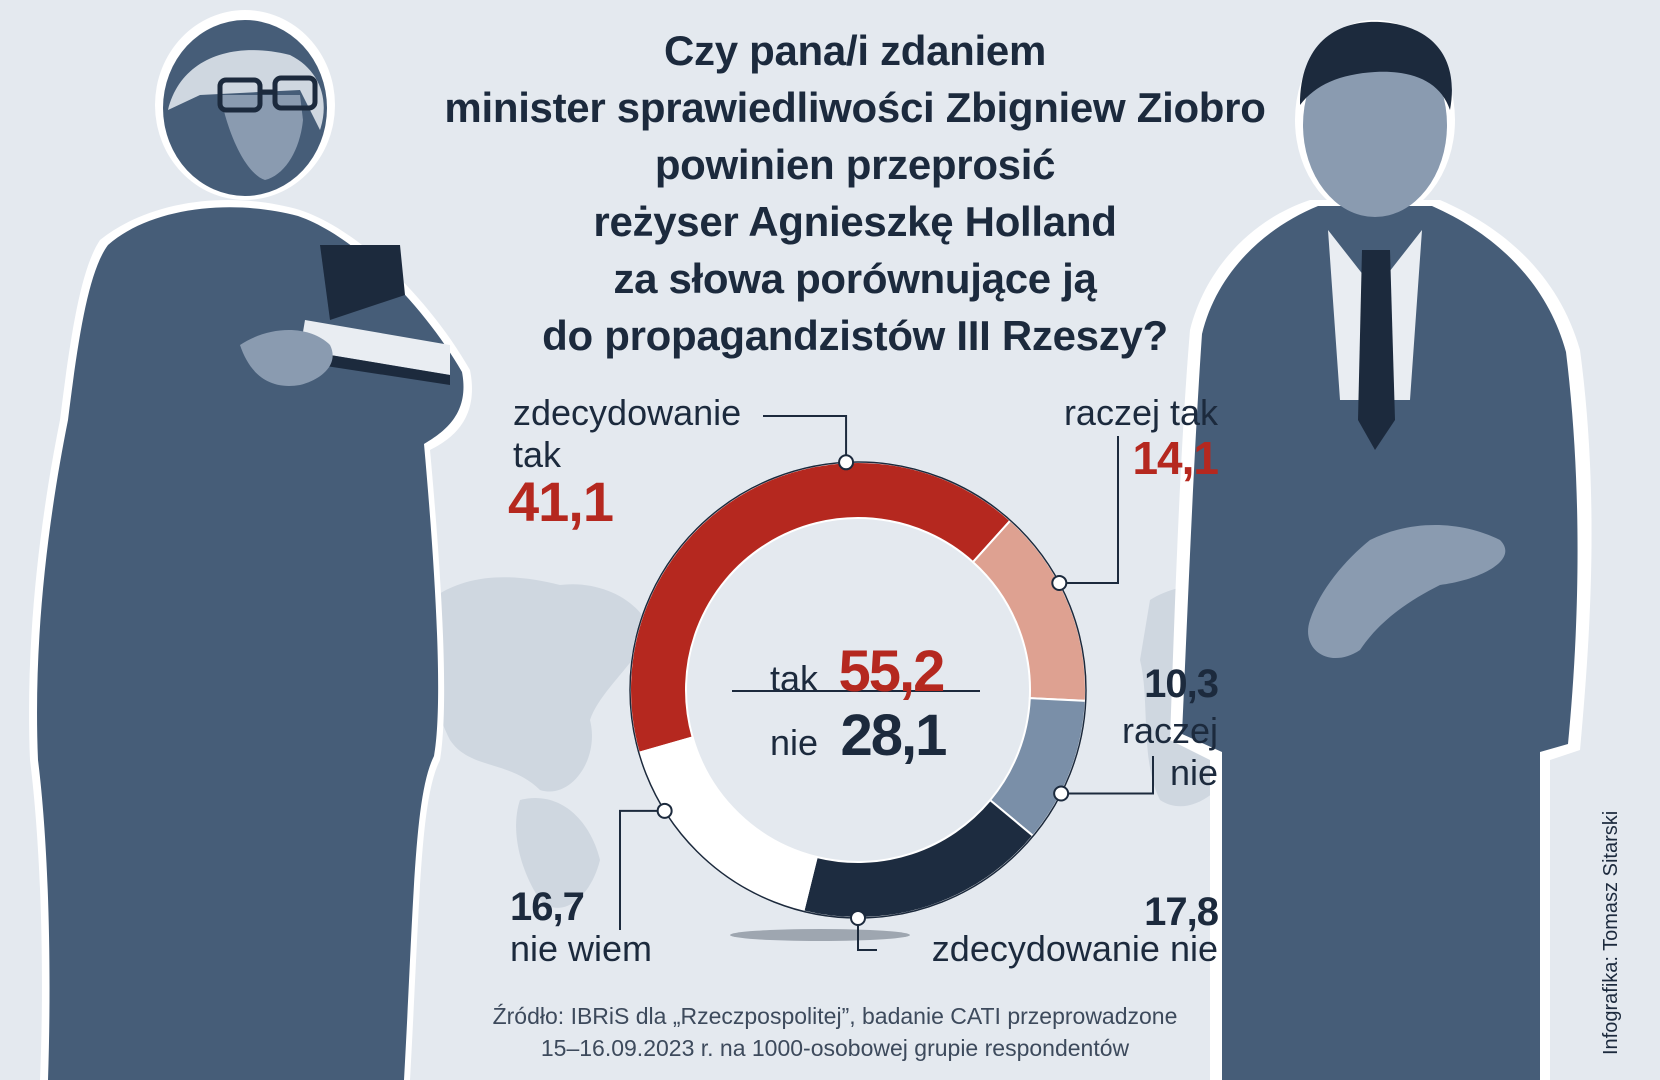  What do you see at coordinates (855, 221) in the screenshot?
I see `title-line: reżyser Agnieszkę Holland` at bounding box center [855, 221].